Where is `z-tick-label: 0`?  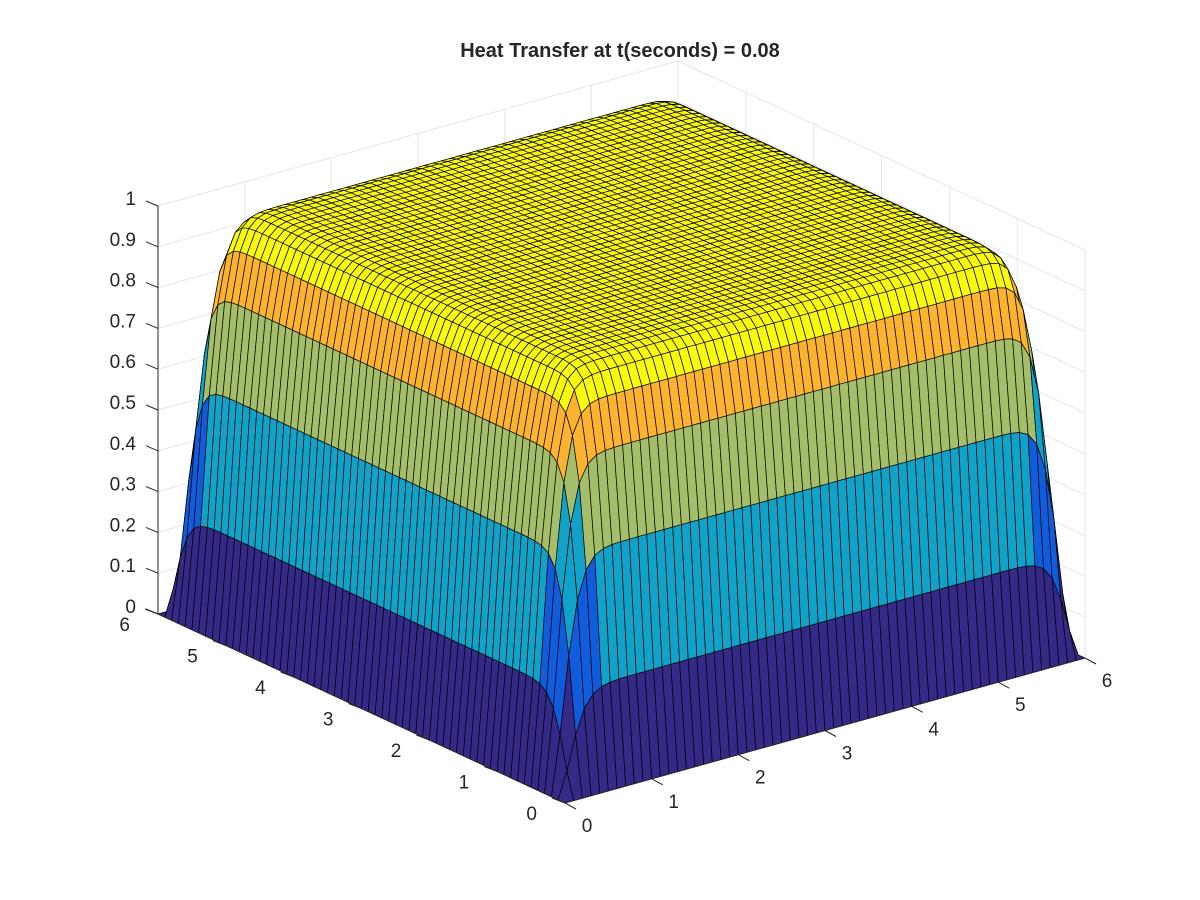 z-tick-label: 0 is located at coordinates (130, 607).